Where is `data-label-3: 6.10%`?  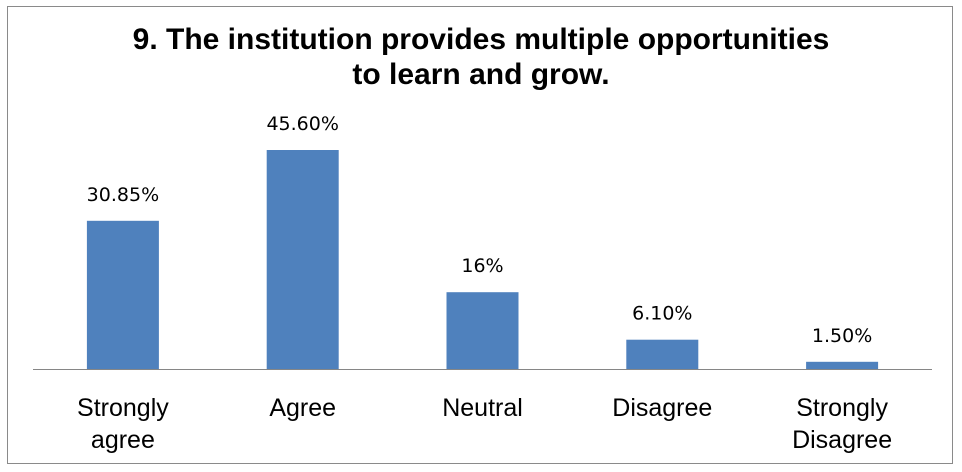
data-label-3: 6.10% is located at coordinates (662, 314).